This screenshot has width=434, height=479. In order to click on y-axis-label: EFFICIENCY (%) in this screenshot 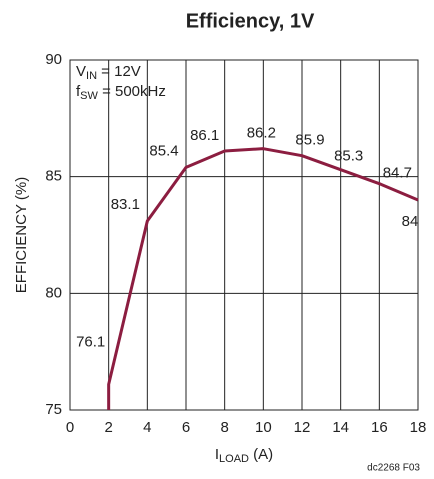, I will do `click(21, 235)`.